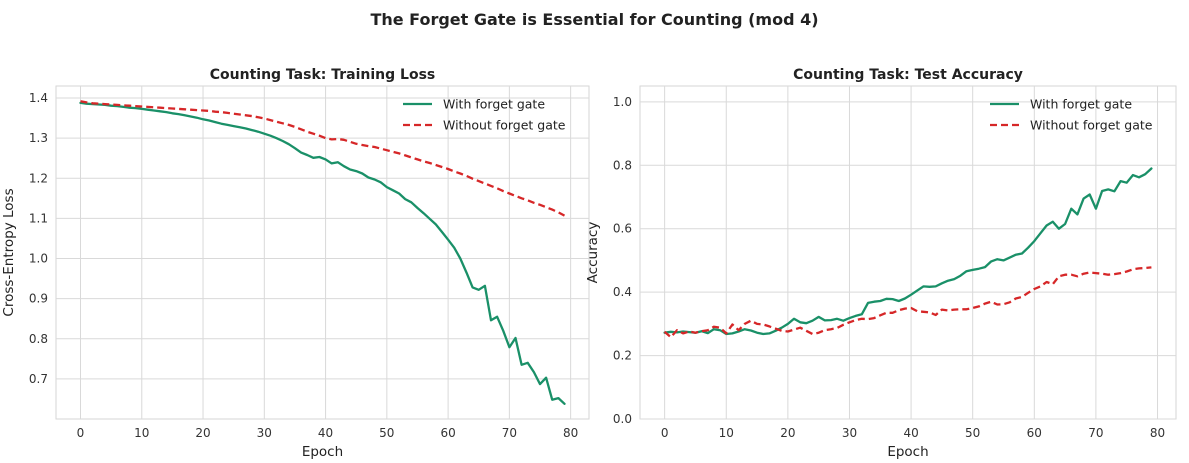 The height and width of the screenshot is (463, 1189). What do you see at coordinates (38, 379) in the screenshot?
I see `y-tick-label-loss: 0.7` at bounding box center [38, 379].